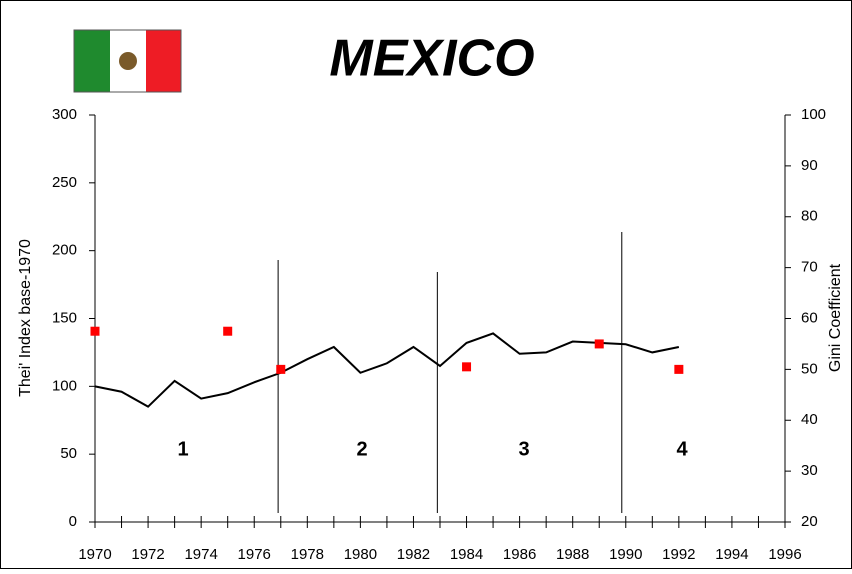 This screenshot has width=852, height=574. What do you see at coordinates (182, 449) in the screenshot?
I see `period-label: 1` at bounding box center [182, 449].